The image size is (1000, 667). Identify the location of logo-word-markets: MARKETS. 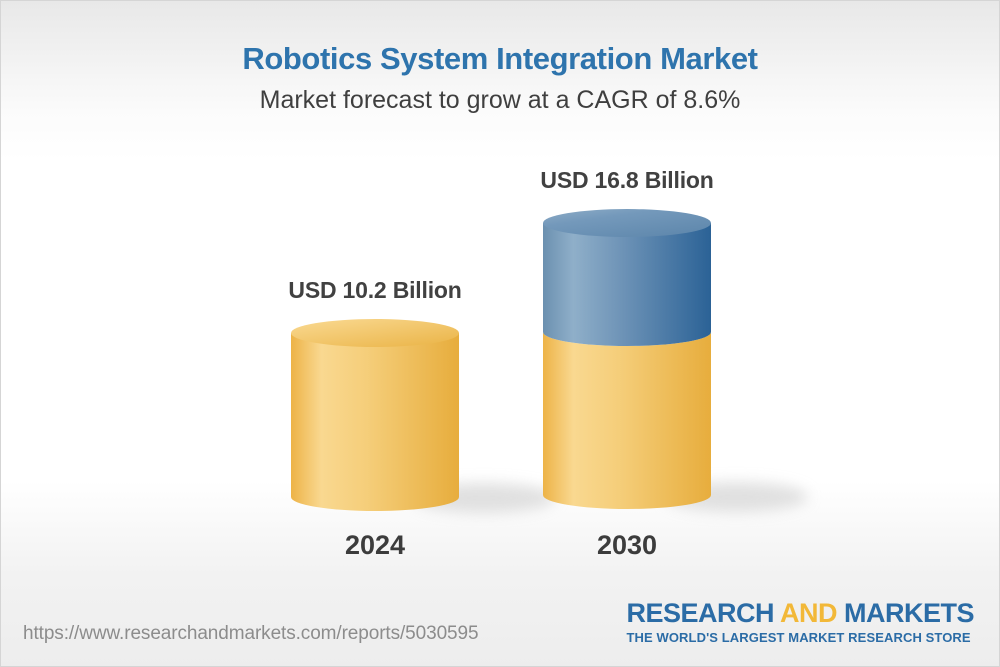
(909, 613).